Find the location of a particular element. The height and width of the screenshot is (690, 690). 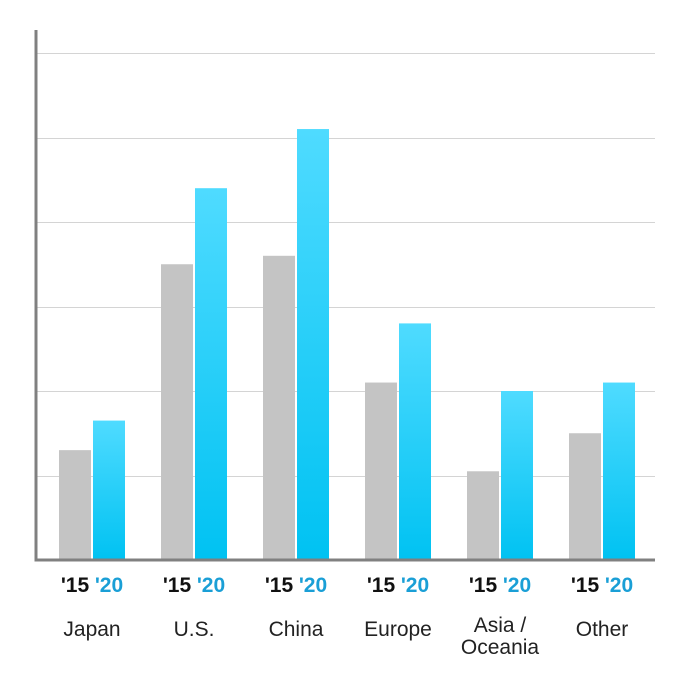

category-label: U.S. is located at coordinates (194, 629).